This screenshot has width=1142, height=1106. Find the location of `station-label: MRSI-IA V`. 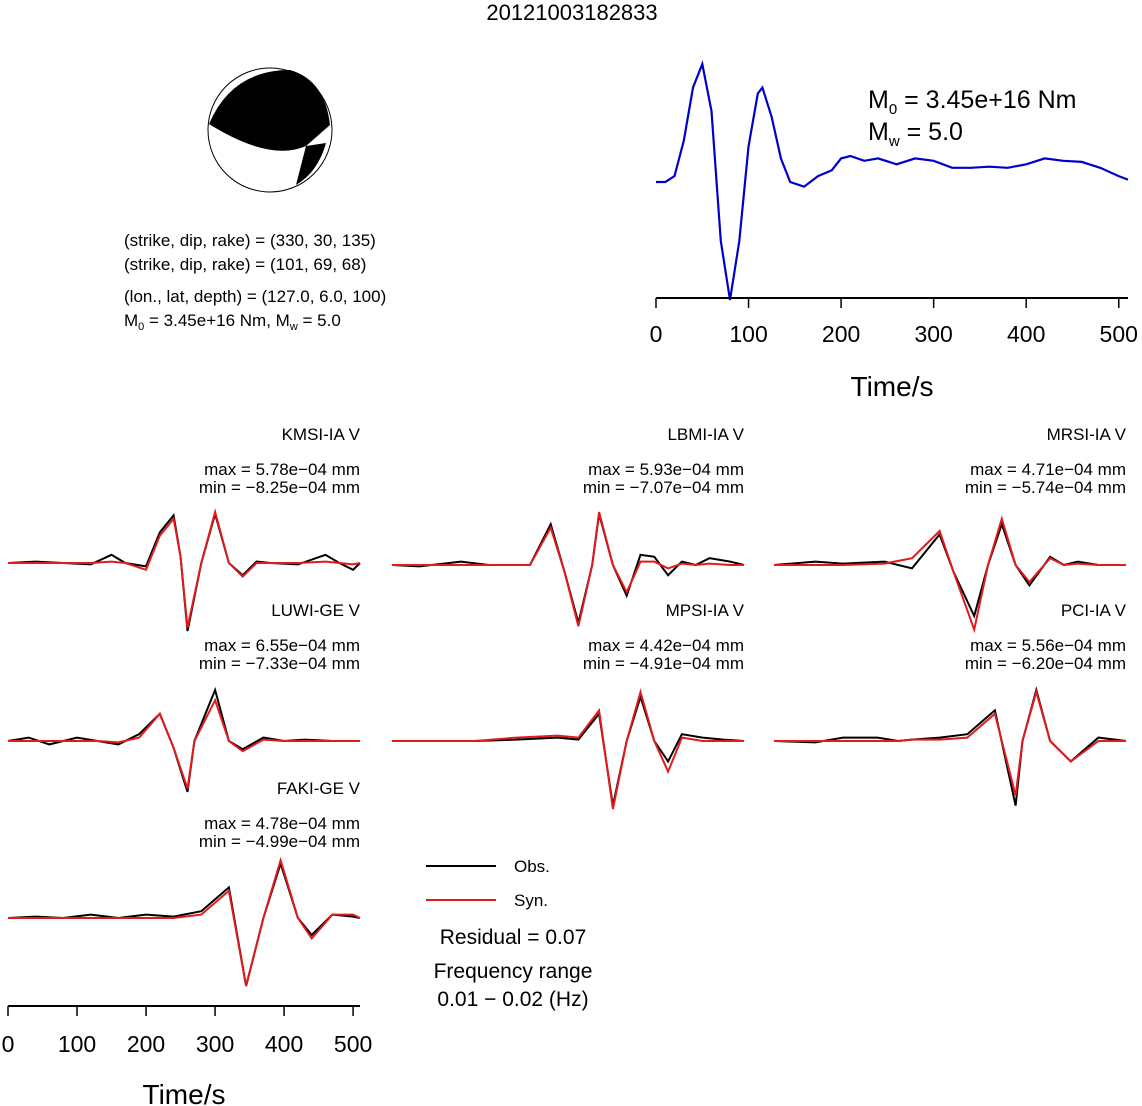

station-label: MRSI-IA V is located at coordinates (1087, 434).